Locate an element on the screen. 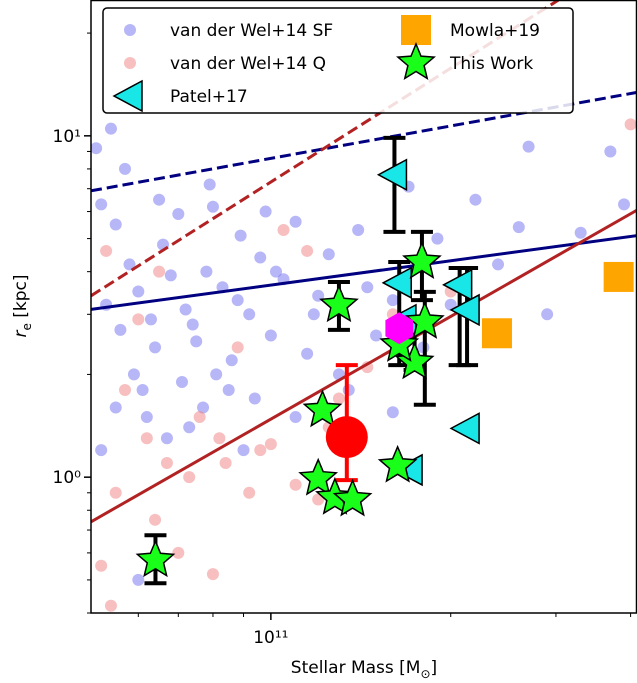 Image resolution: width=637 pixels, height=683 pixels. y-label-text: r is located at coordinates (21, 334).